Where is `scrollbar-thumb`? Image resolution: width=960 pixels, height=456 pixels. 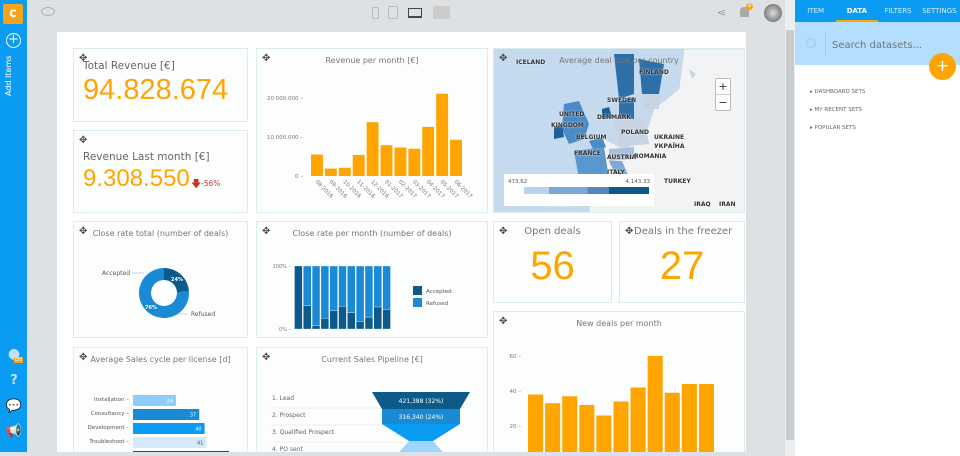
scrollbar-thumb is located at coordinates (790, 235).